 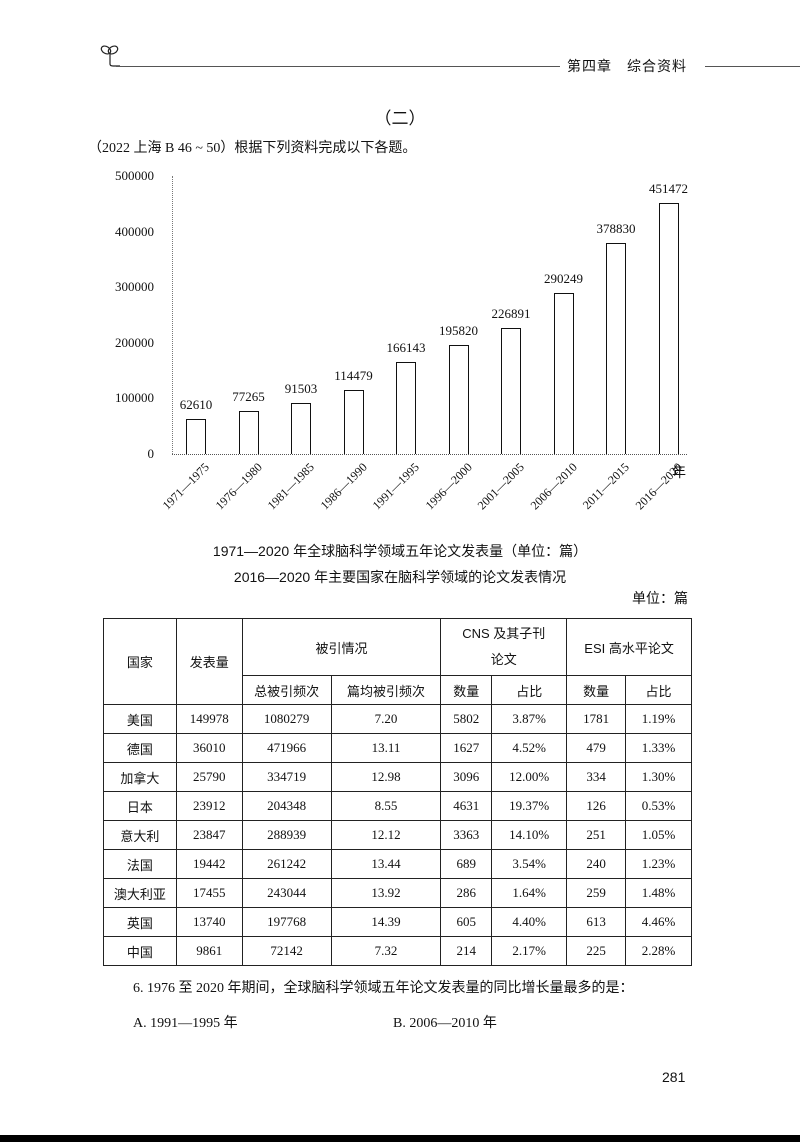 What do you see at coordinates (386, 690) in the screenshot?
I see `header-avg-citations: 篇均被引频次` at bounding box center [386, 690].